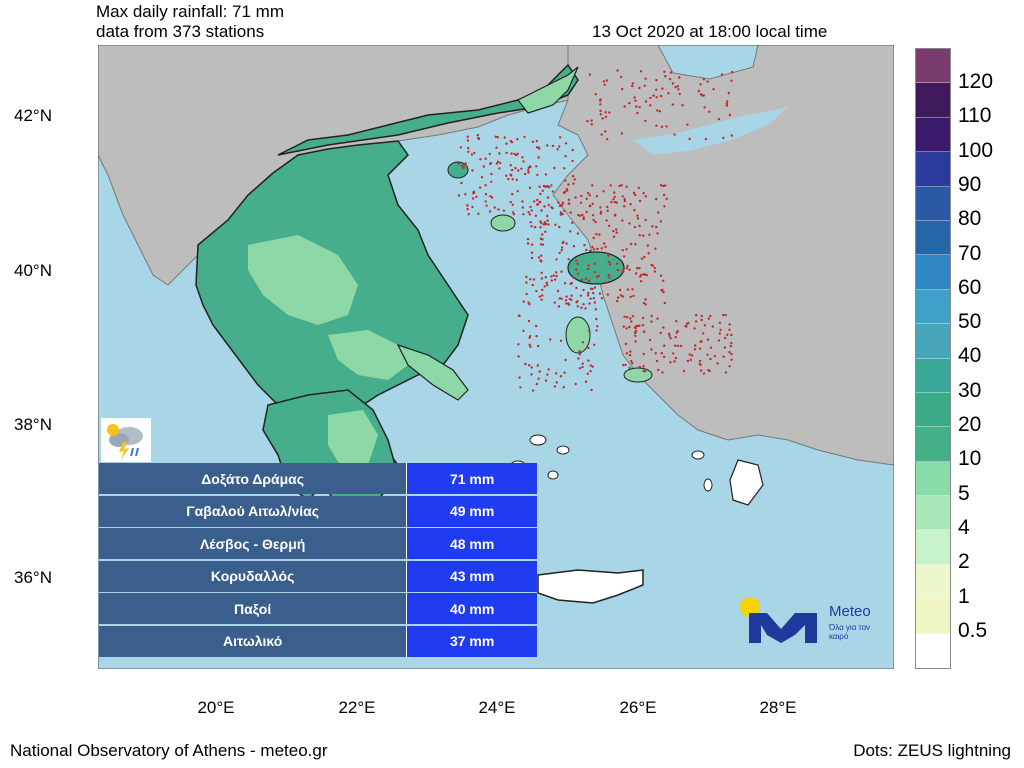 This screenshot has width=1024, height=768. What do you see at coordinates (976, 150) in the screenshot?
I see `legend-label: 100` at bounding box center [976, 150].